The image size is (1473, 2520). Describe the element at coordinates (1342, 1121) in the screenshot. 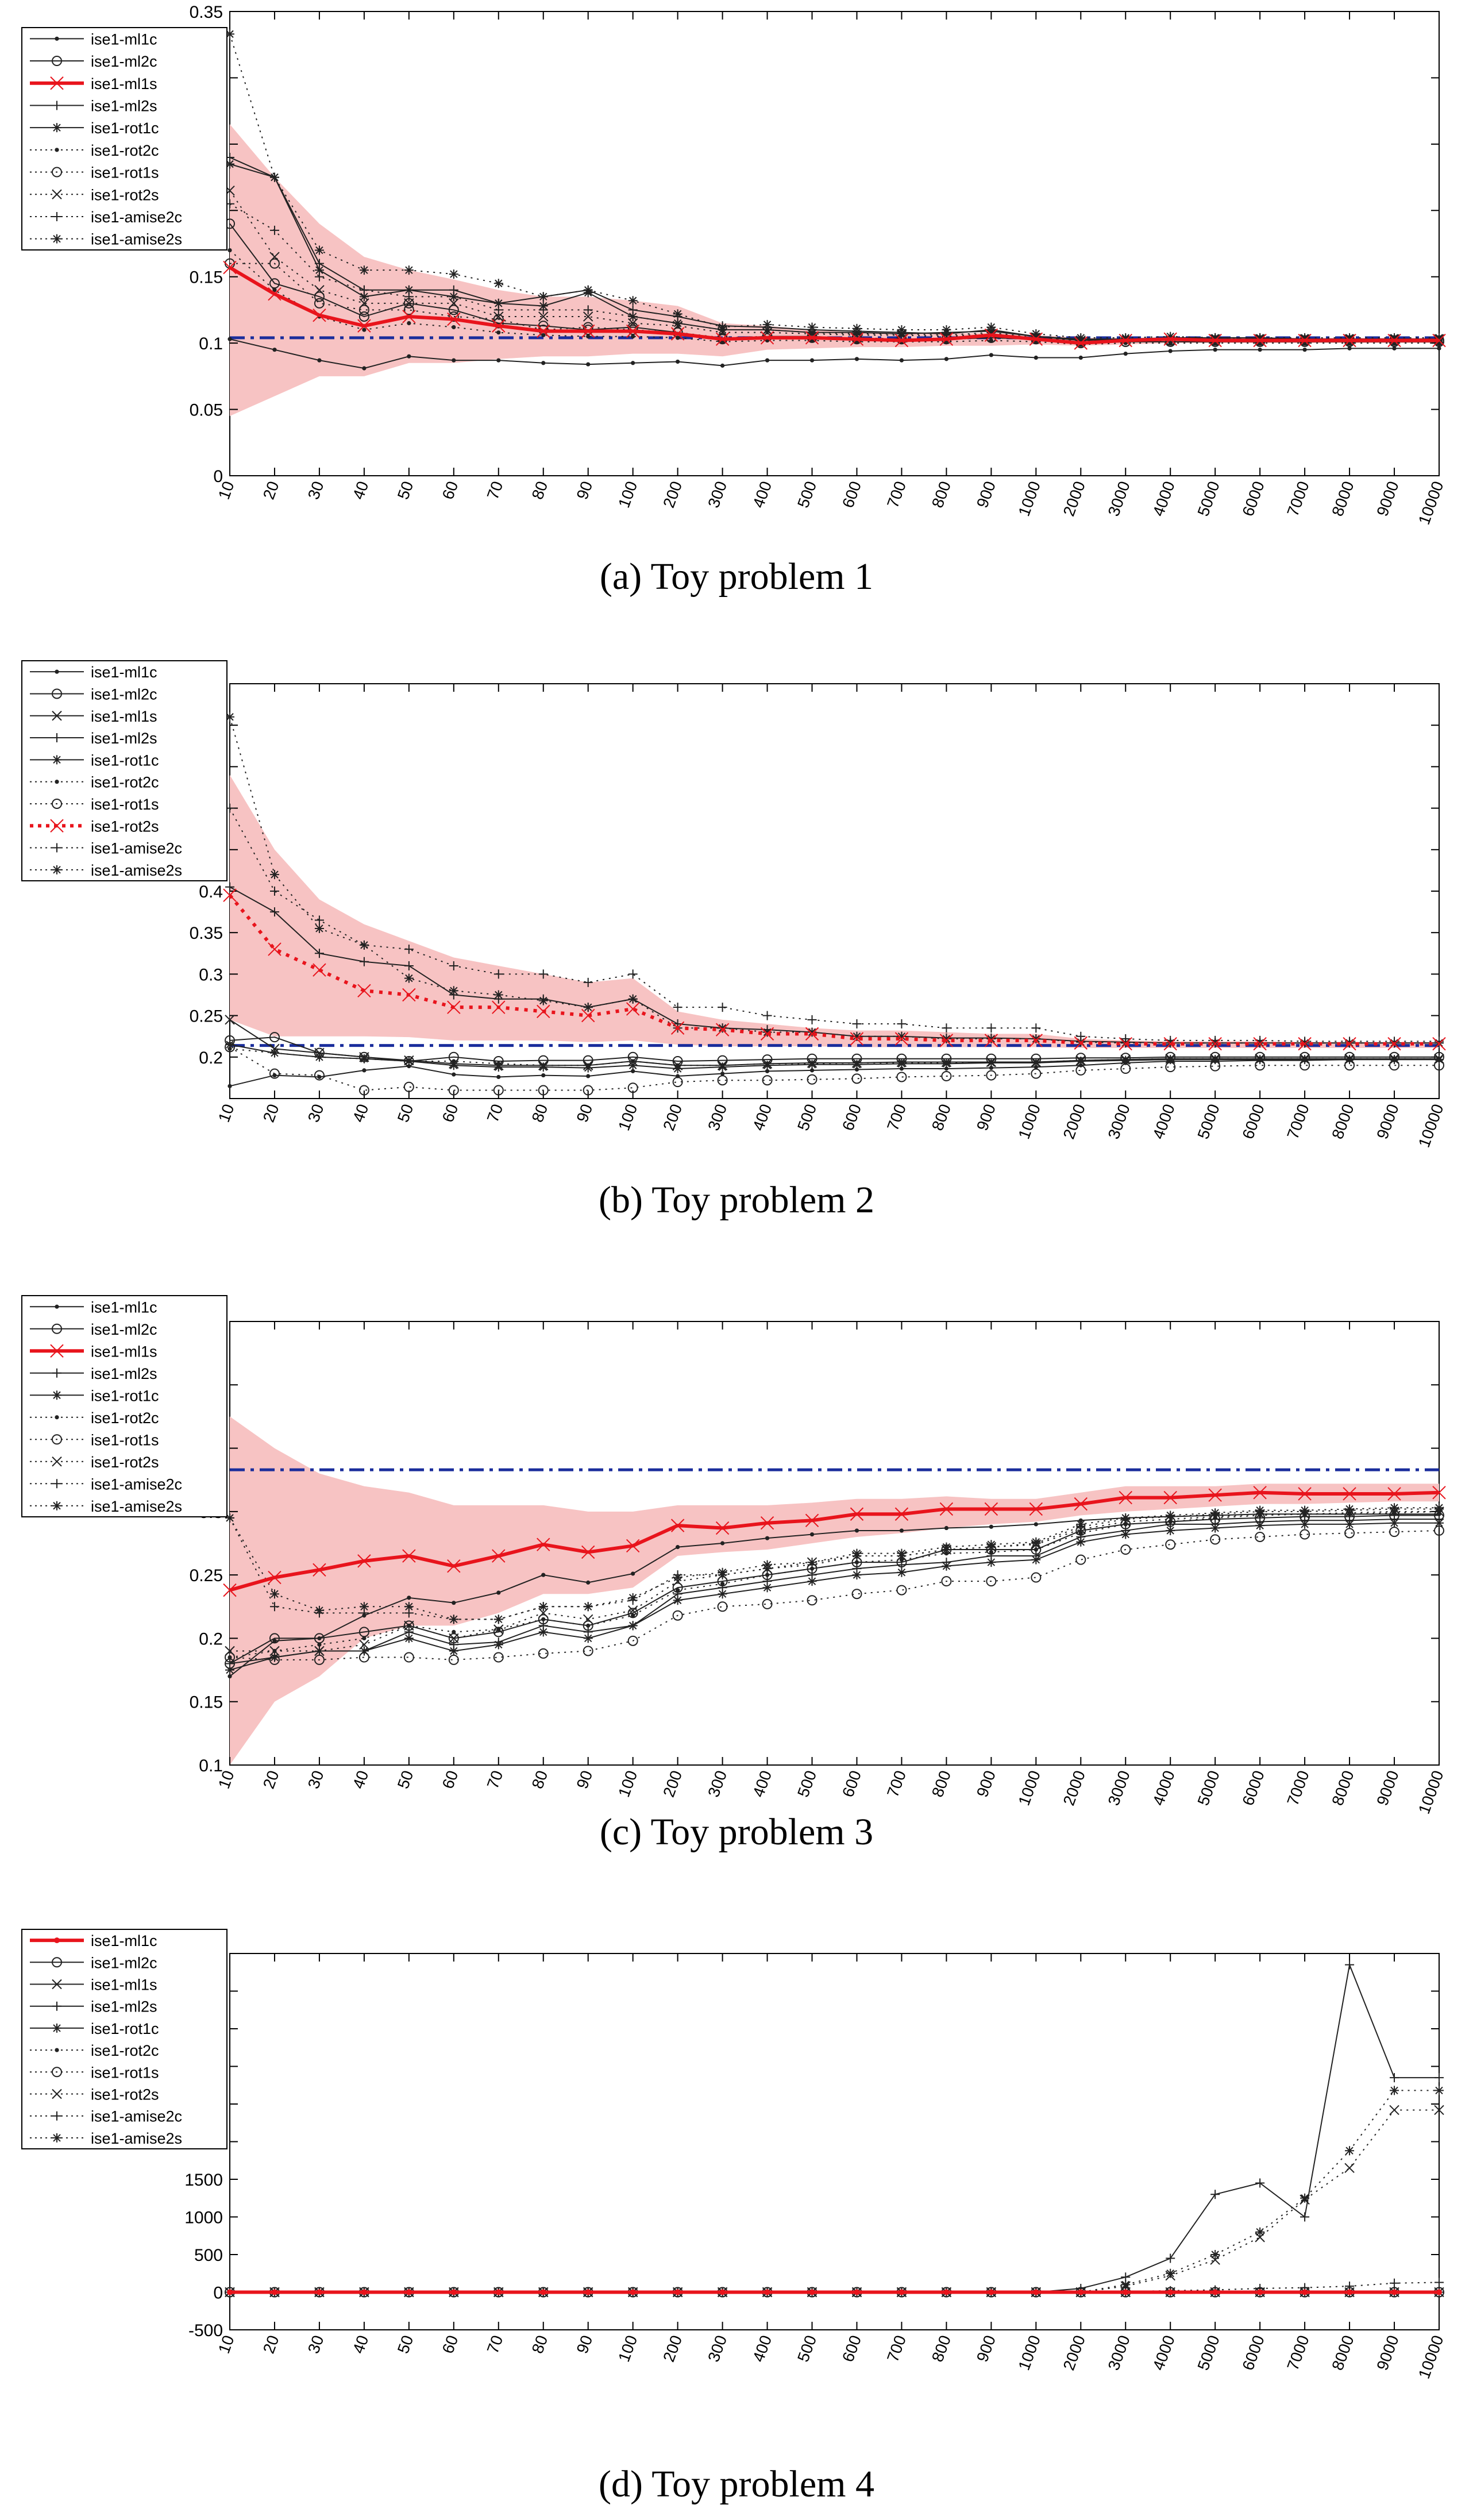

I see `x-tick-label: 8000` at that location.